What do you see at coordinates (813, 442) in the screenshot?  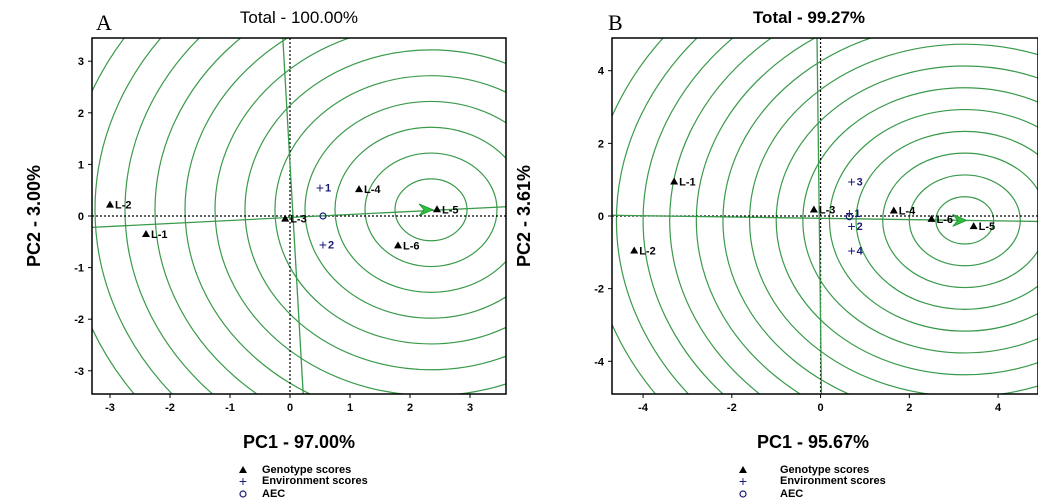 I see `panel-b-xlabel: PC1 - 95.67%` at bounding box center [813, 442].